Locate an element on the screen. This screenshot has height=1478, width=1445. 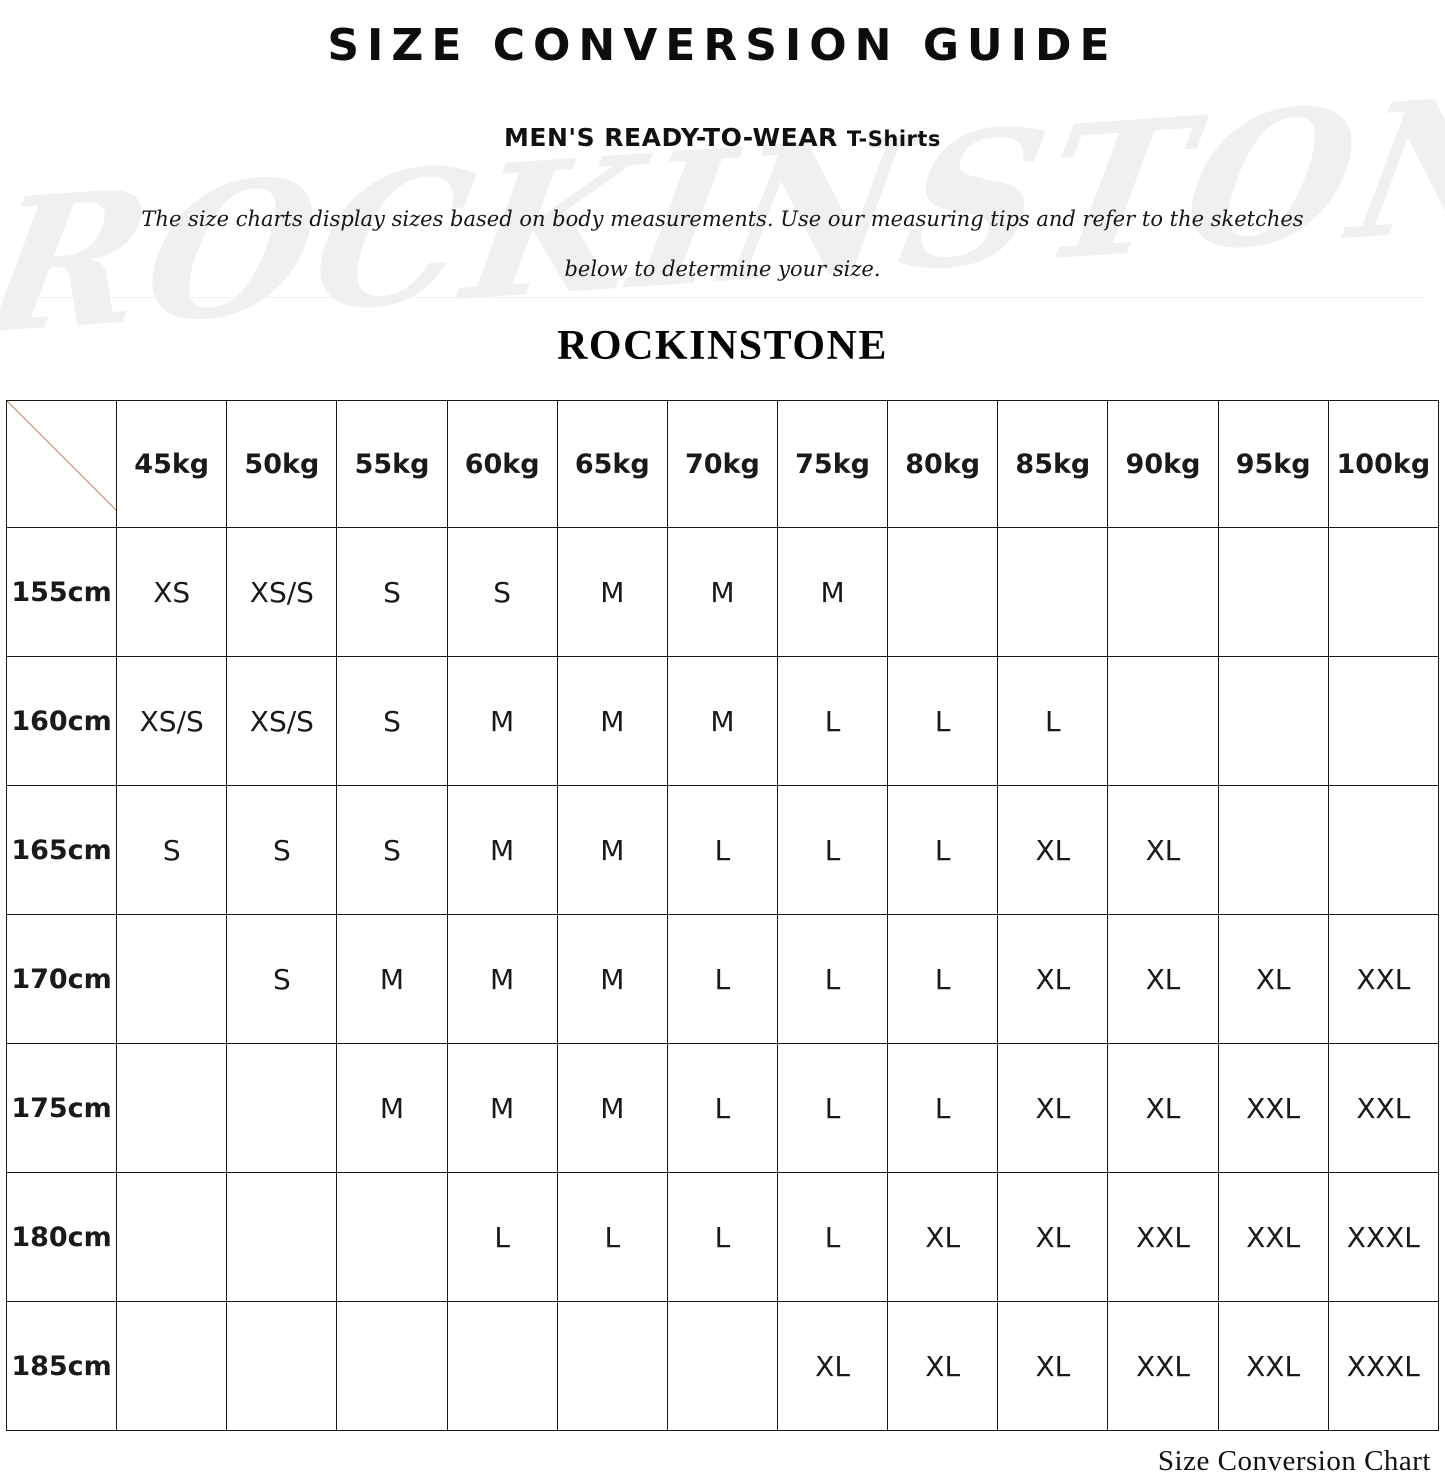
column-header-55kg: 55kg is located at coordinates (392, 464).